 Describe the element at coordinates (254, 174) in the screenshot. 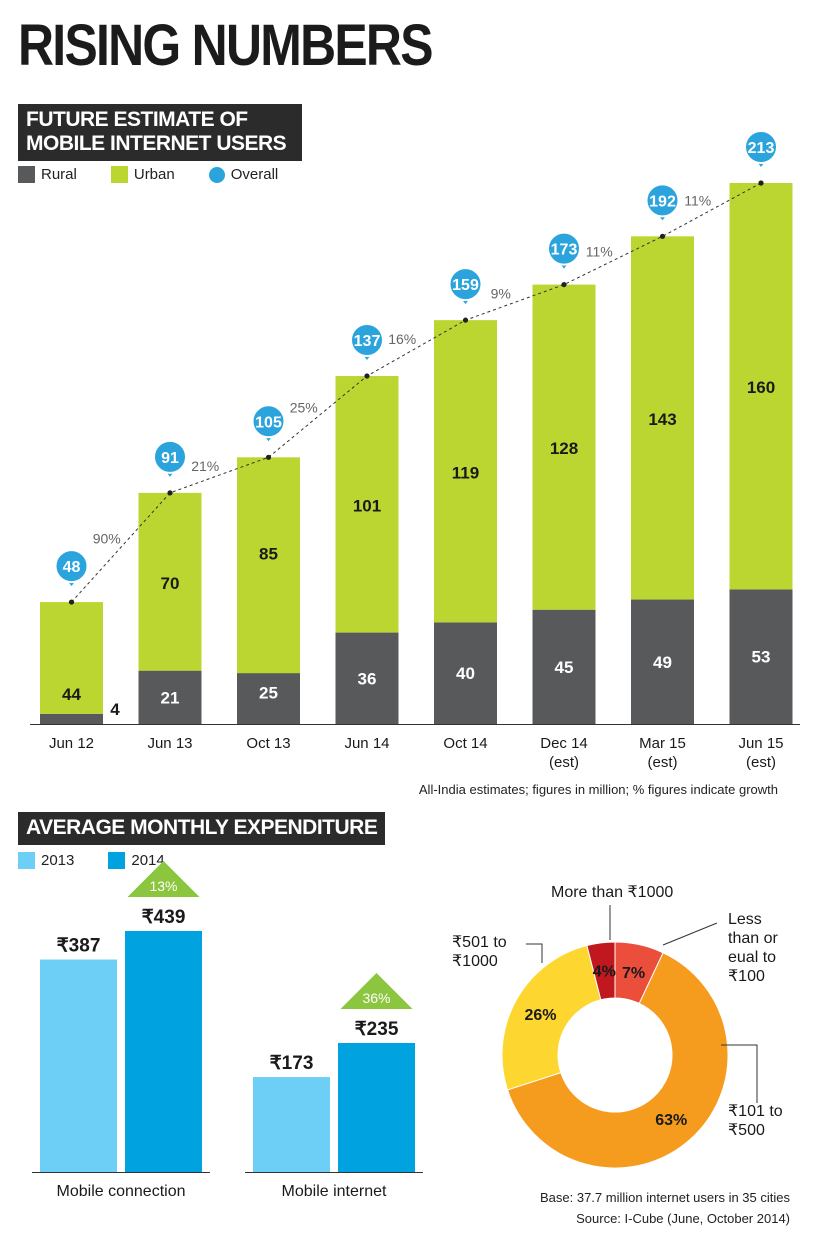

I see `legend-label-overall: Overall` at that location.